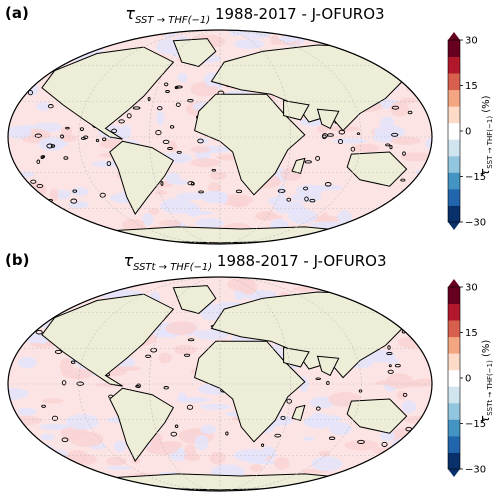 Image resolution: width=500 pixels, height=494 pixels. What do you see at coordinates (296, 110) in the screenshot?
I see `landmass-arabia` at bounding box center [296, 110].